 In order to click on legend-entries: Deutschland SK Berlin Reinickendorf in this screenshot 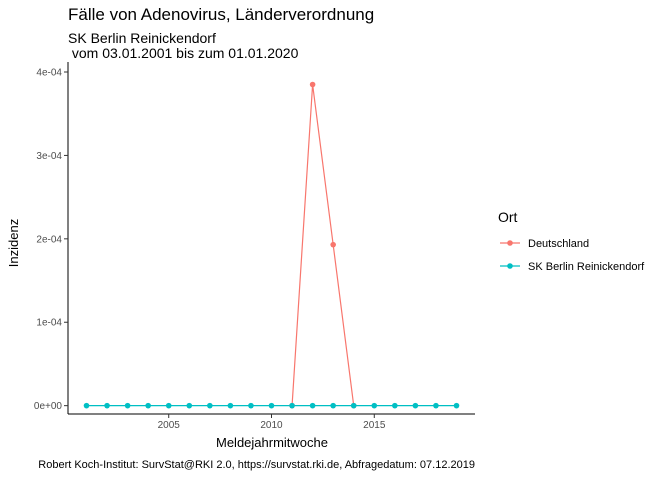, I will do `click(572, 255)`.